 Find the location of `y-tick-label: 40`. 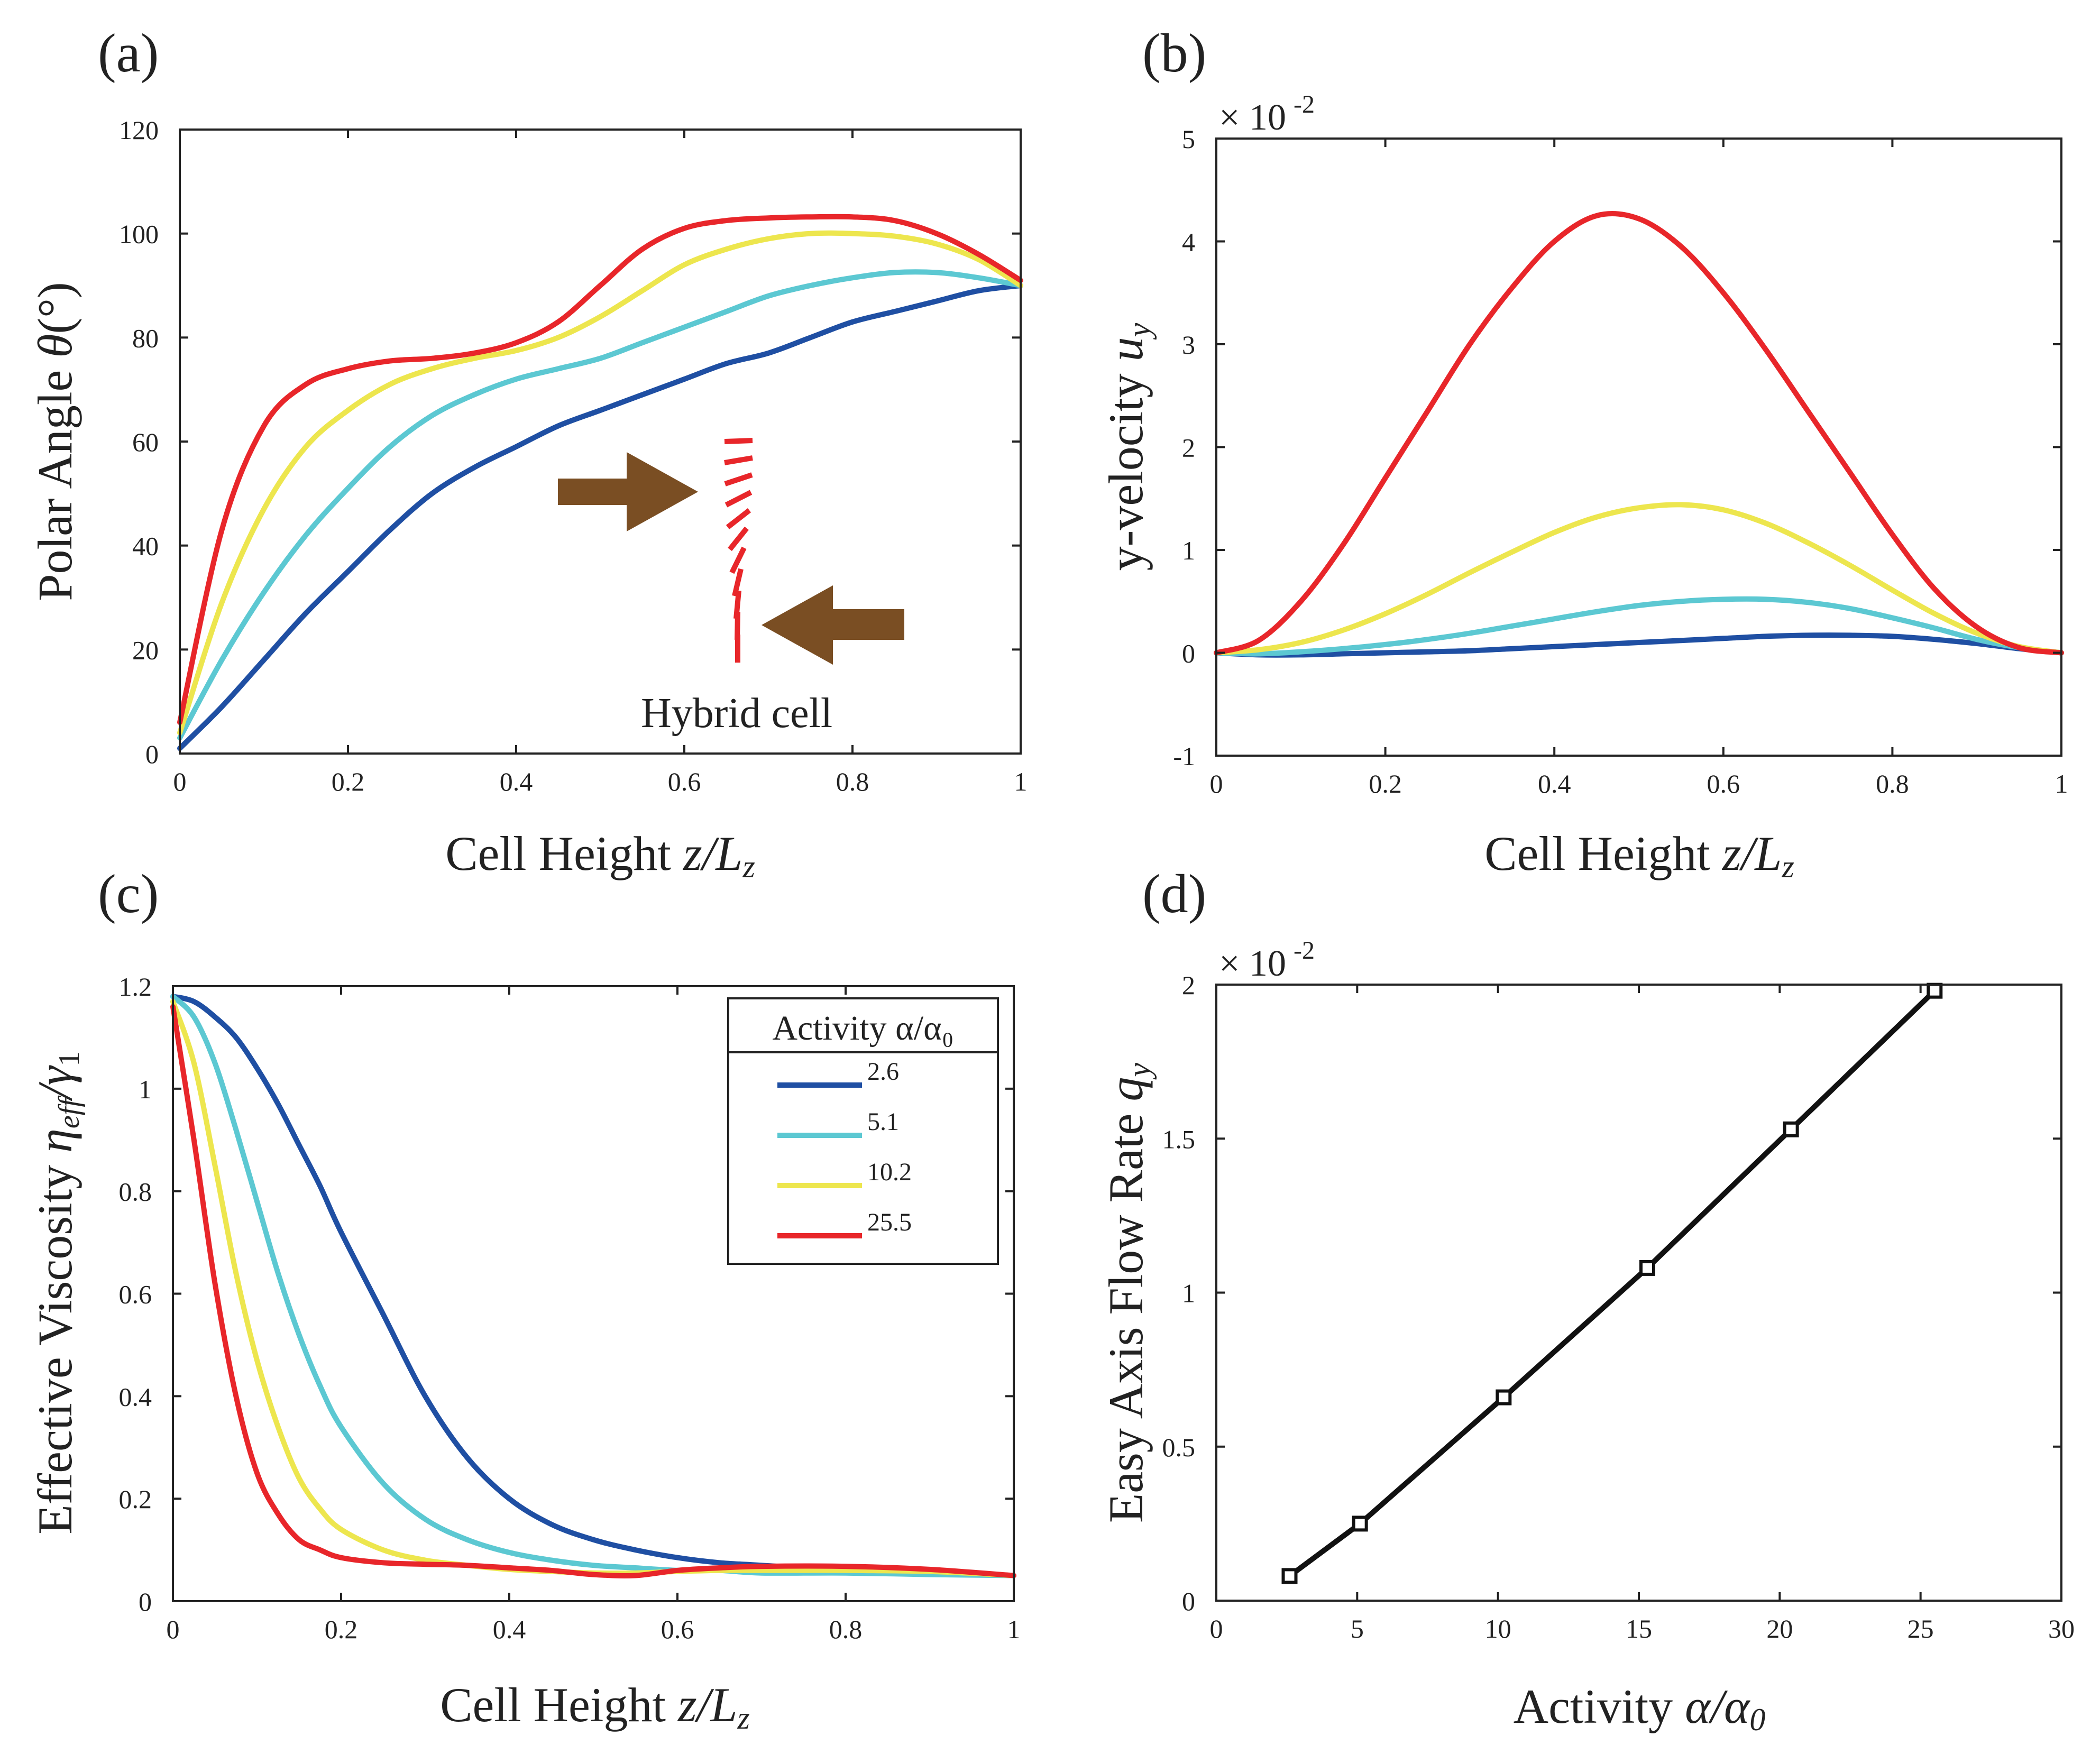

y-tick-label: 40 is located at coordinates (145, 546).